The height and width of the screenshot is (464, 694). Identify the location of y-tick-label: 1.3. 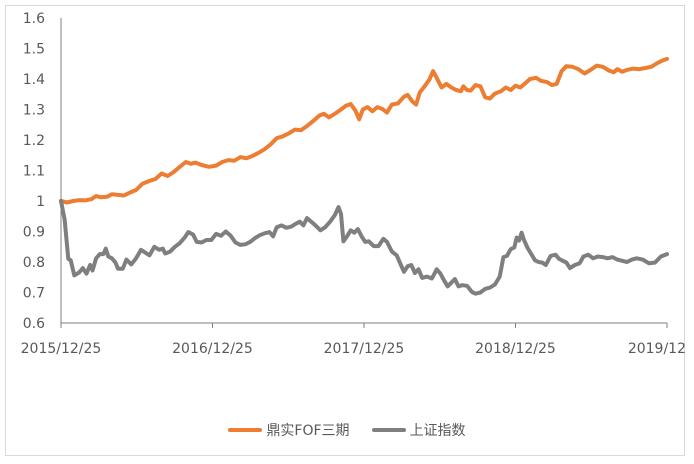
(34, 111).